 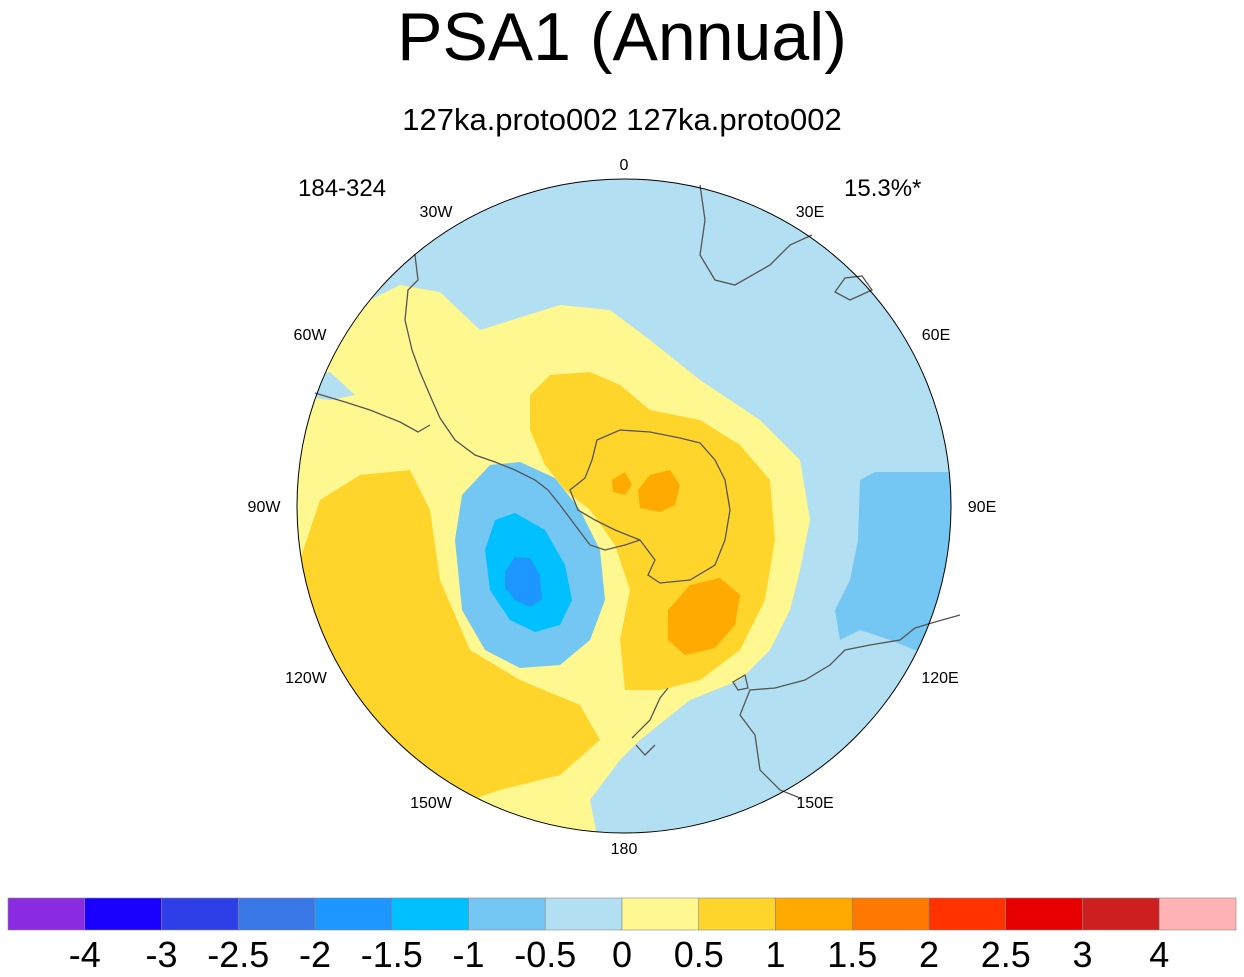 What do you see at coordinates (624, 165) in the screenshot?
I see `lon-label-0: 0` at bounding box center [624, 165].